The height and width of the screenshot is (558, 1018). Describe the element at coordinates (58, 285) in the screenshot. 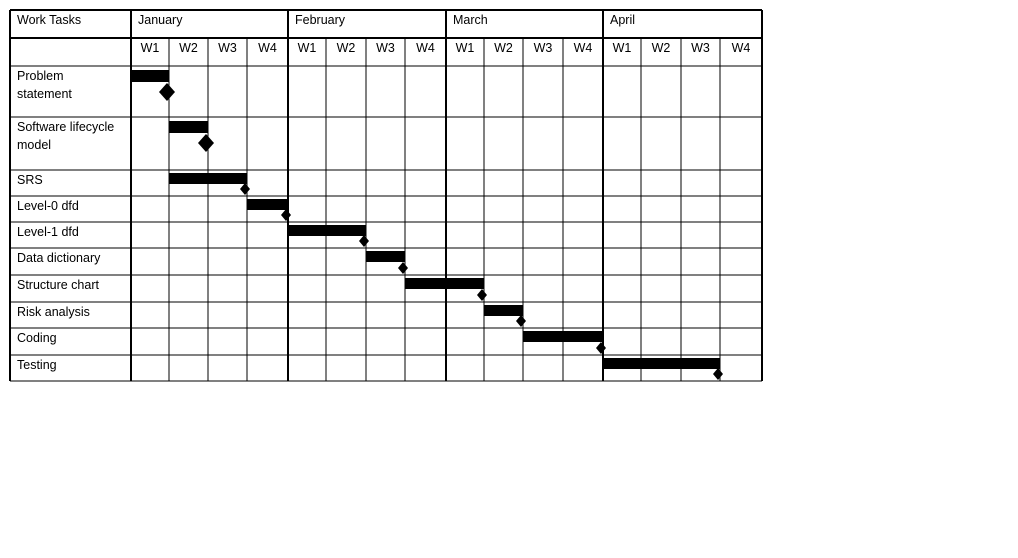

I see `task-name: Structure chart` at that location.